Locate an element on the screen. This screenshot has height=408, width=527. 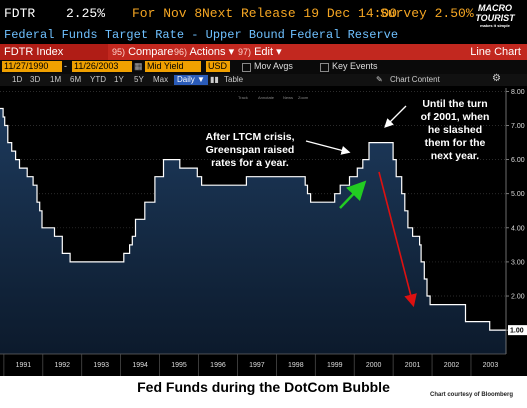
x-tick-label: 2001 is located at coordinates (413, 365).